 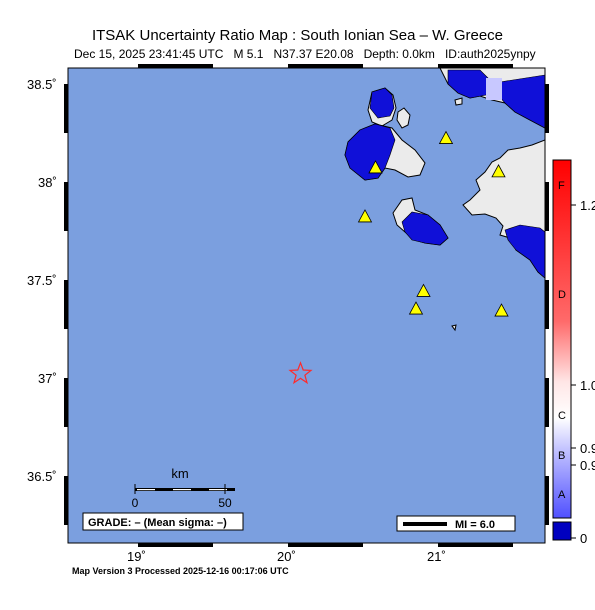 I want to click on mi-text: MI = 6.0, so click(x=475, y=525).